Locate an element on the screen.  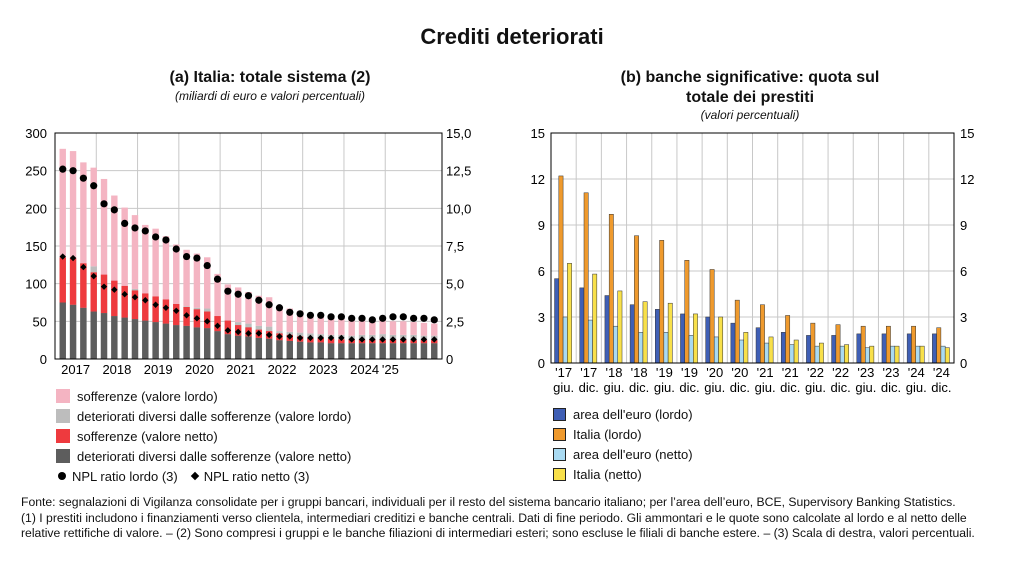
y-tick-label: 3 is located at coordinates (541, 317).